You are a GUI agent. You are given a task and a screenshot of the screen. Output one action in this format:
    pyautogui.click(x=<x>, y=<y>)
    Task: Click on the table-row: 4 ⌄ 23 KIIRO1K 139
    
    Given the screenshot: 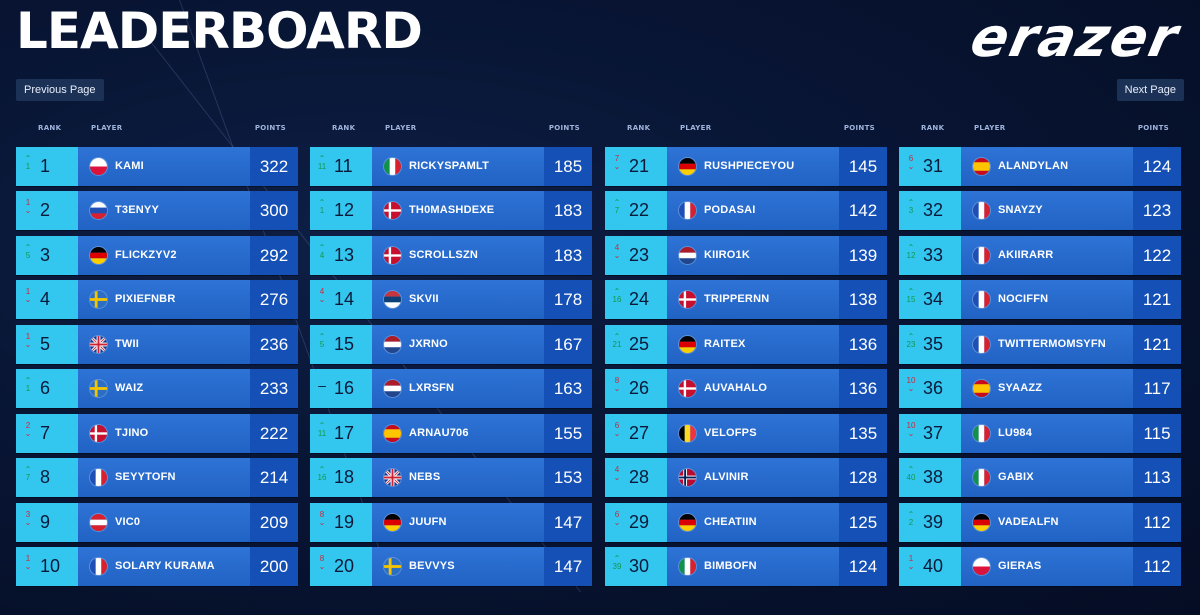 What is the action you would take?
    pyautogui.click(x=746, y=255)
    